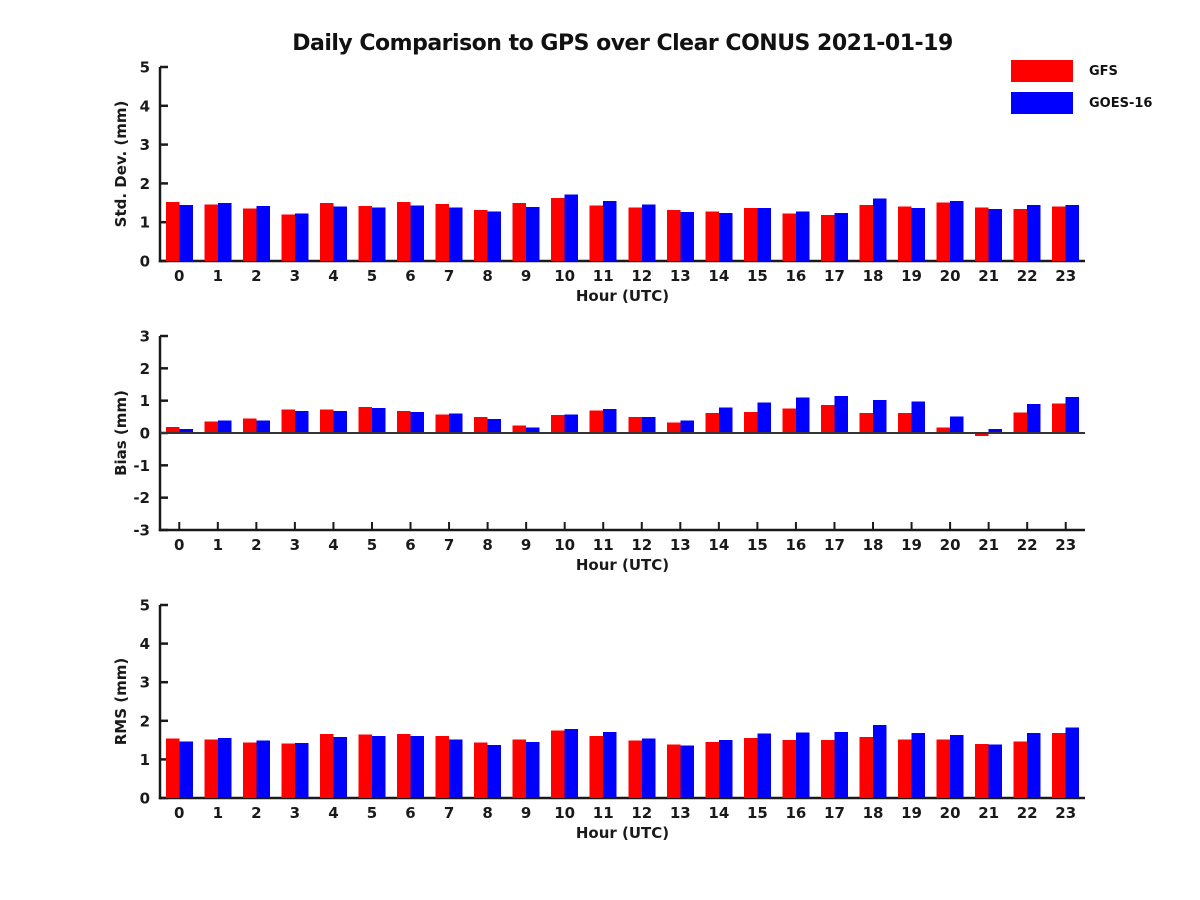 This screenshot has height=900, width=1200. Describe the element at coordinates (442, 232) in the screenshot. I see `bar-gfs-h7` at that location.